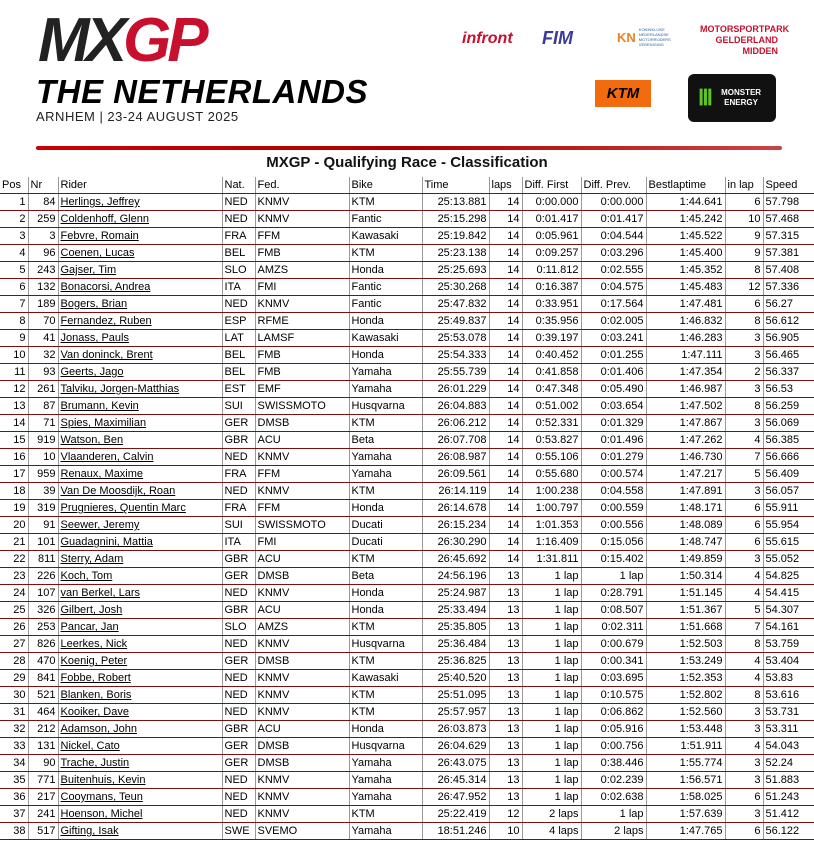 This screenshot has height=845, width=814. I want to click on cell-nat: SUI, so click(238, 525).